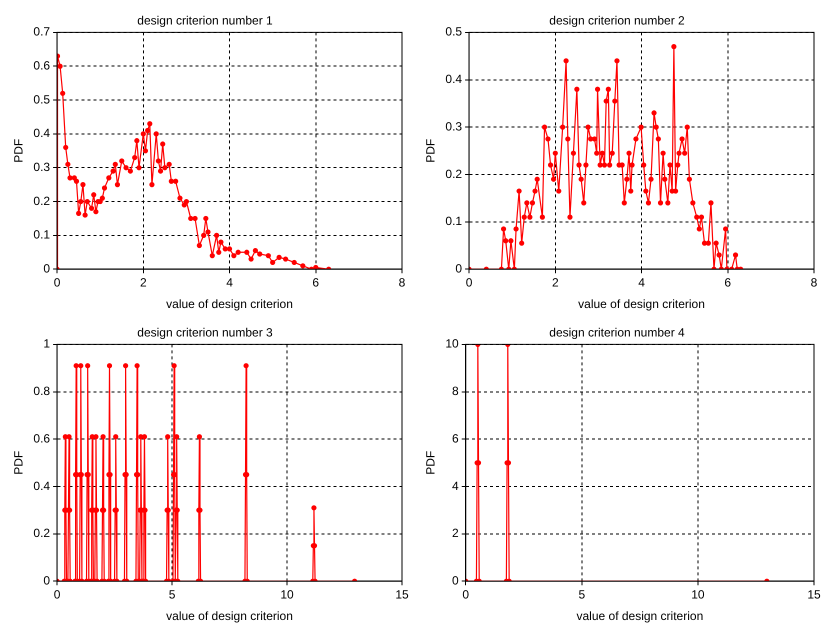  I want to click on chart-title: design criterion number 2, so click(617, 21).